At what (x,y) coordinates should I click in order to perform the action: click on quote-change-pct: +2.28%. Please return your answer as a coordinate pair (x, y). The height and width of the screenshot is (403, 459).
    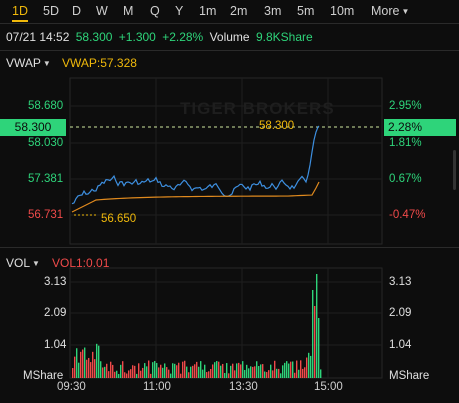
    Looking at the image, I should click on (183, 37).